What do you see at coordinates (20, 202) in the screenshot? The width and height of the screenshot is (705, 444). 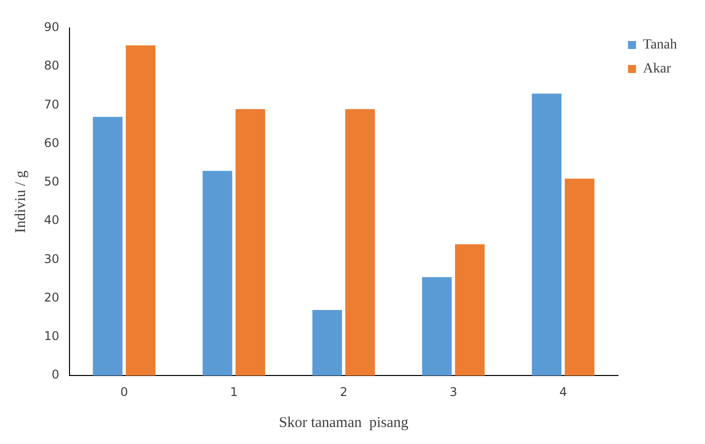 I see `y-axis-title: Indiviu / g` at bounding box center [20, 202].